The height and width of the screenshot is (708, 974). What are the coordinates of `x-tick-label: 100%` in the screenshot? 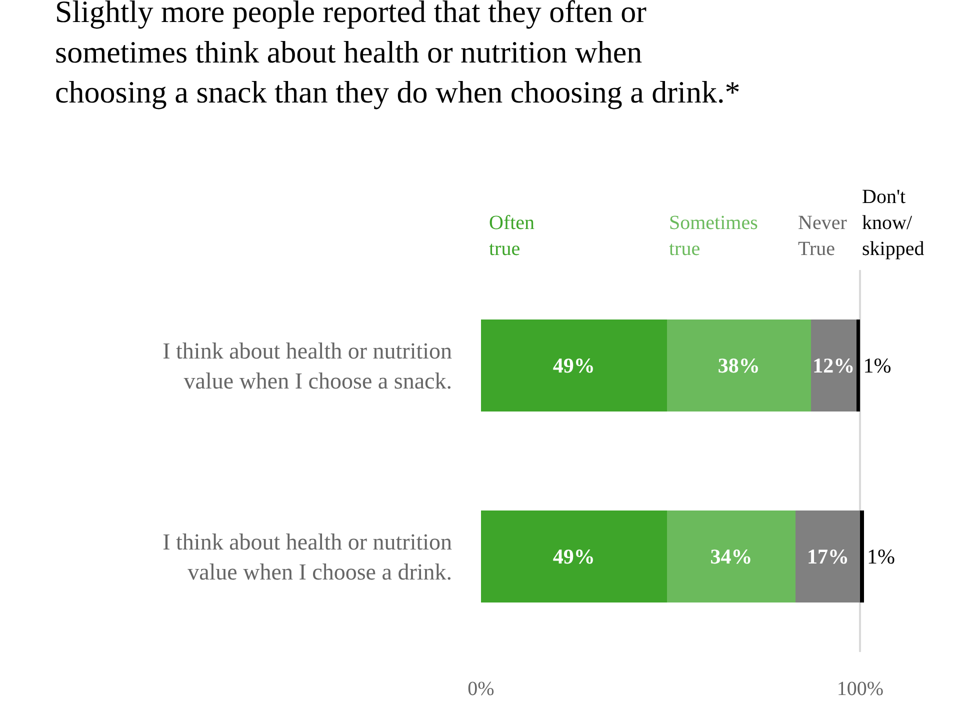 It's located at (860, 689).